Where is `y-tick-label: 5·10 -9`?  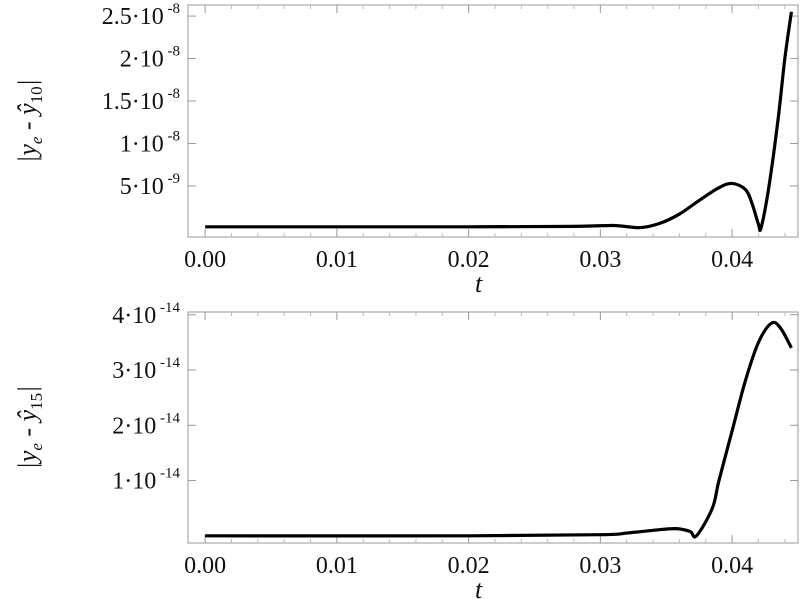 y-tick-label: 5·10 -9 is located at coordinates (150, 185).